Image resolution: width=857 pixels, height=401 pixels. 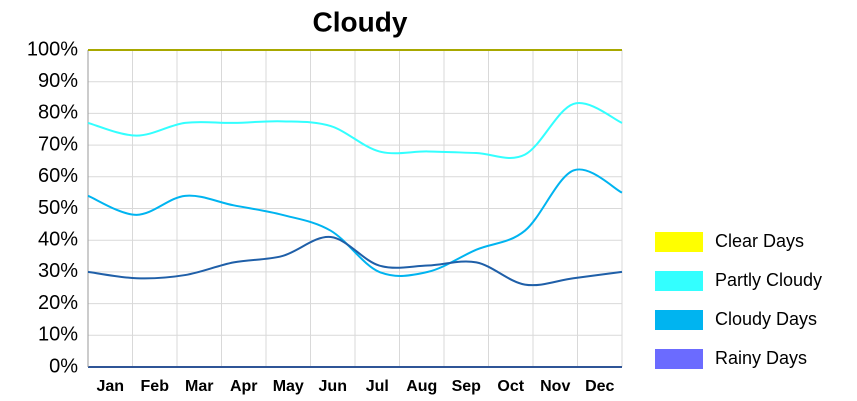 What do you see at coordinates (288, 386) in the screenshot?
I see `x-tick-label: May` at bounding box center [288, 386].